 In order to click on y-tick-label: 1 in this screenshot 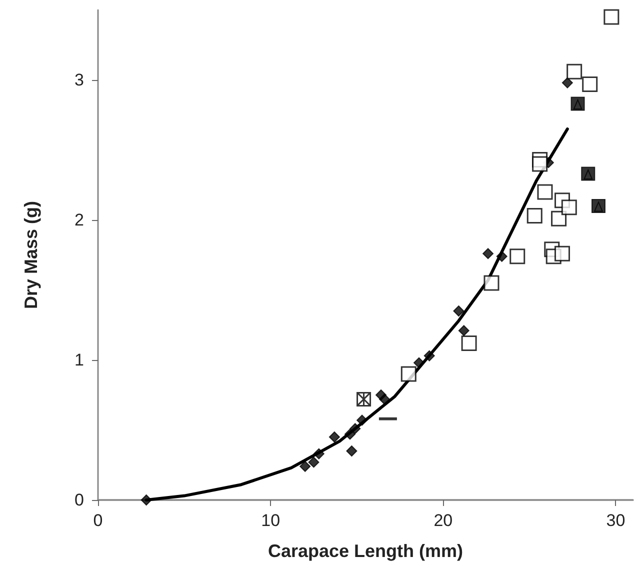, I will do `click(79, 360)`.